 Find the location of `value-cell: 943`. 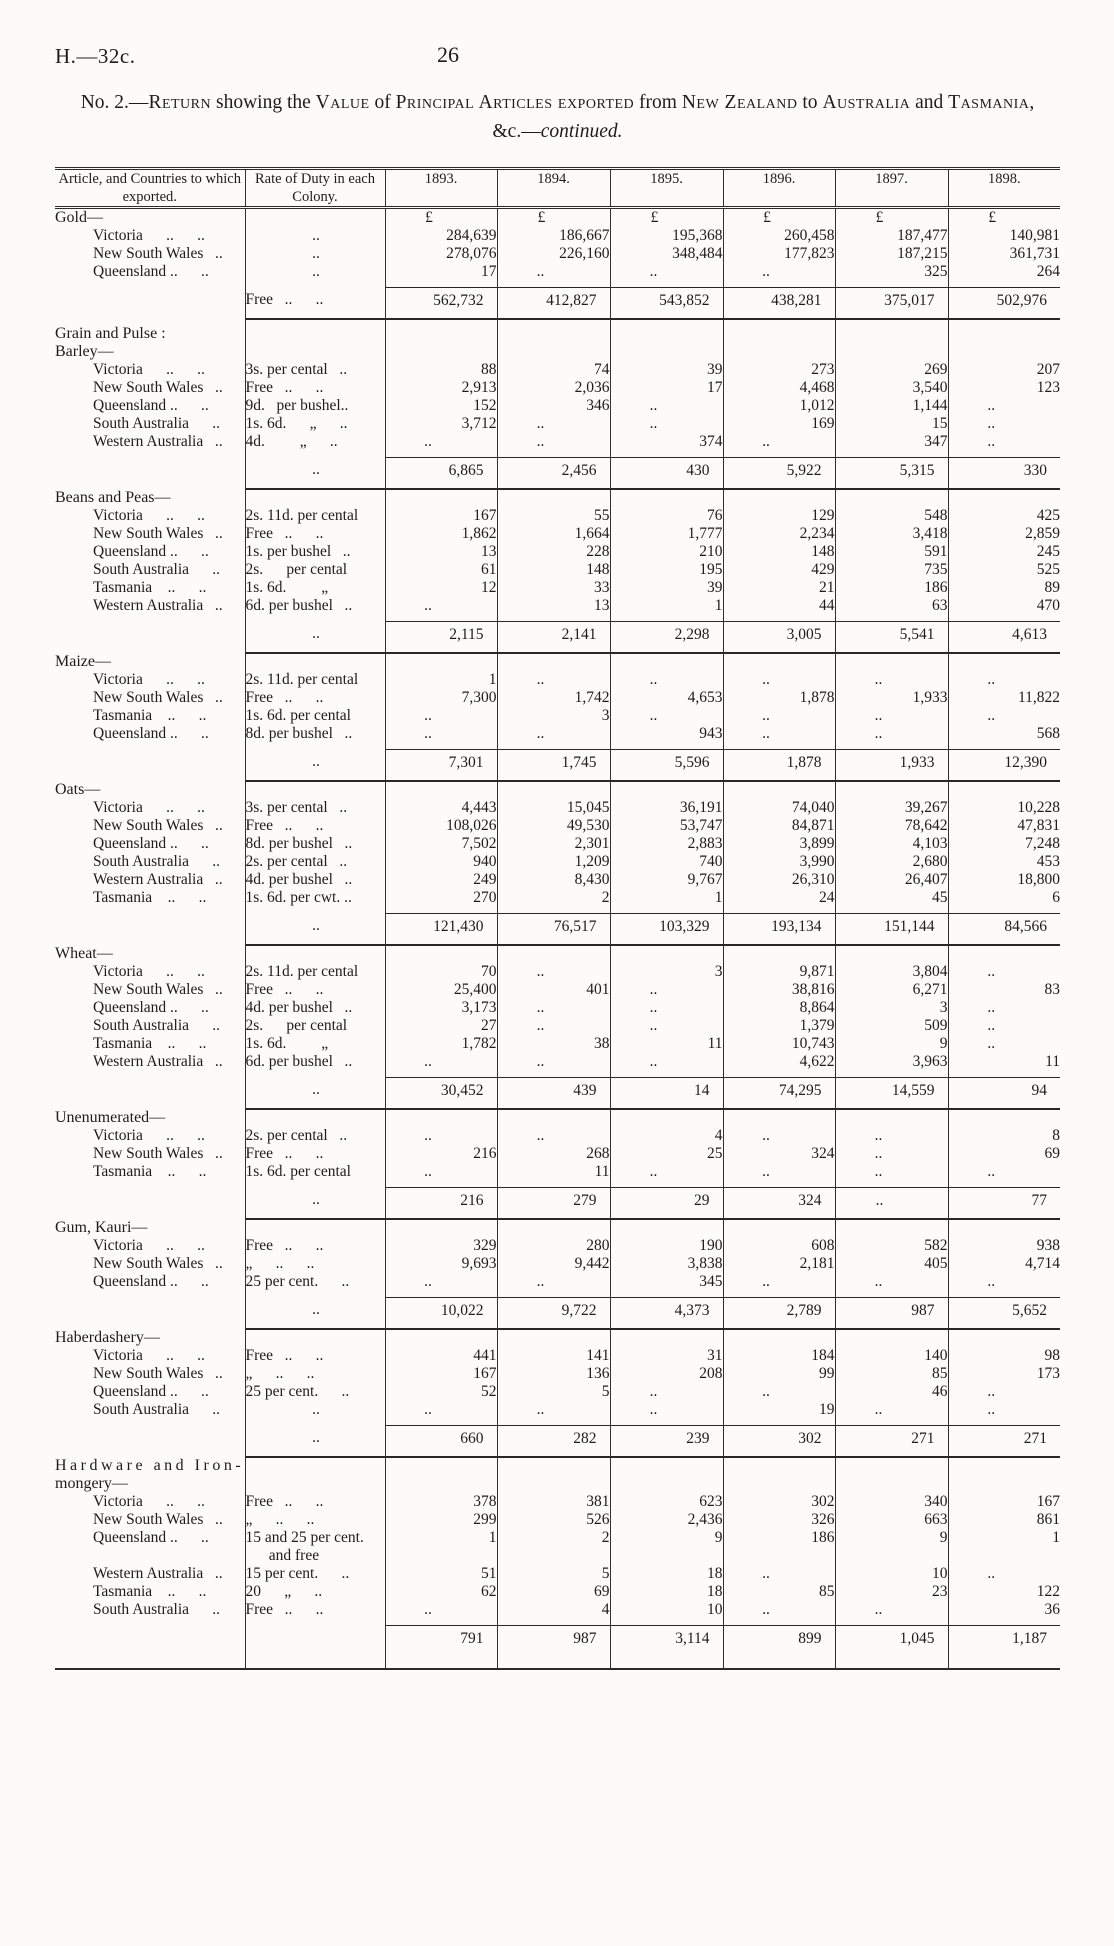

value-cell: 943 is located at coordinates (667, 733).